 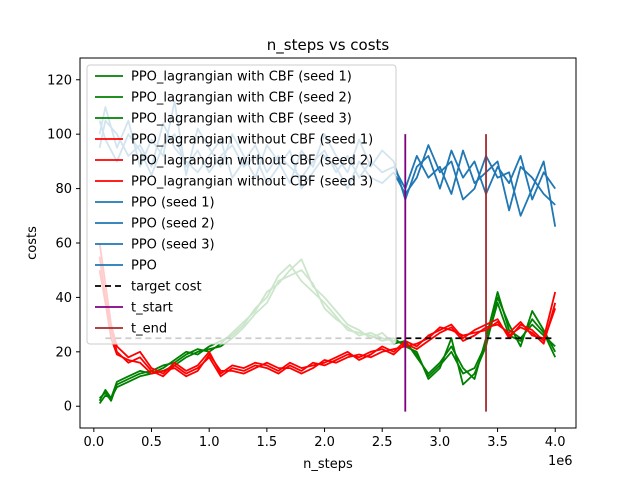 What do you see at coordinates (252, 182) in the screenshot?
I see `legend-label: PPO_lagrangian without CBF (seed 3)` at bounding box center [252, 182].